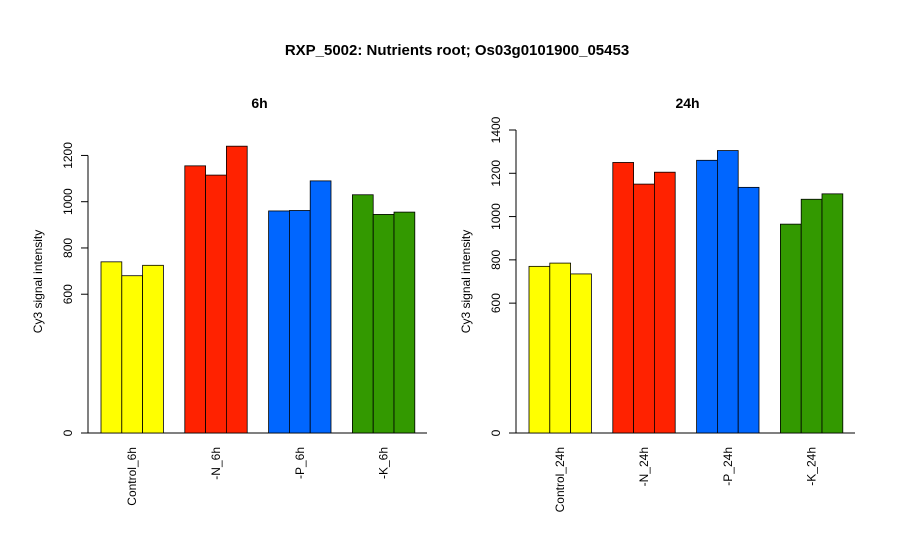 The image size is (900, 550). What do you see at coordinates (811, 316) in the screenshot?
I see `bar--K_24h-2` at bounding box center [811, 316].